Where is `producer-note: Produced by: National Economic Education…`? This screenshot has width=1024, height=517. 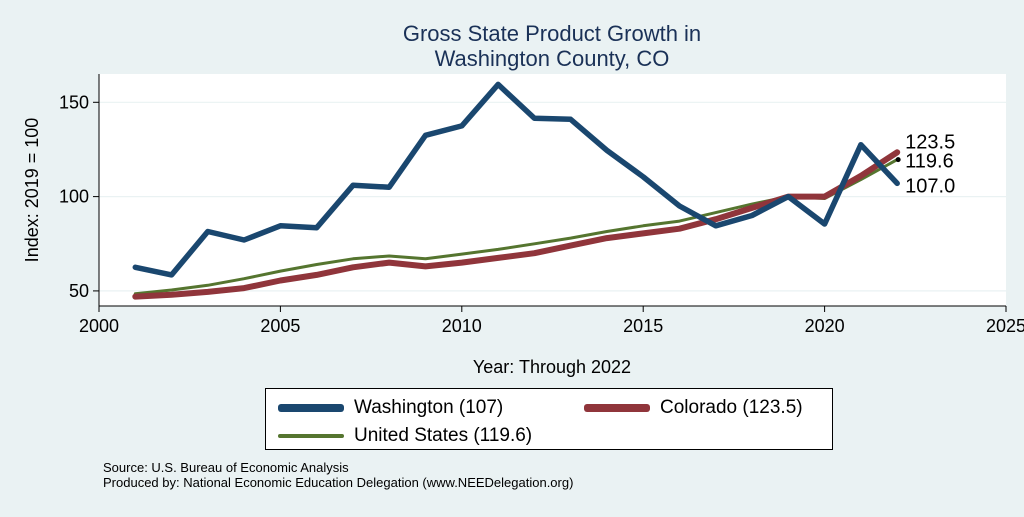
producer-note: Produced by: National Economic Education… is located at coordinates (338, 482).